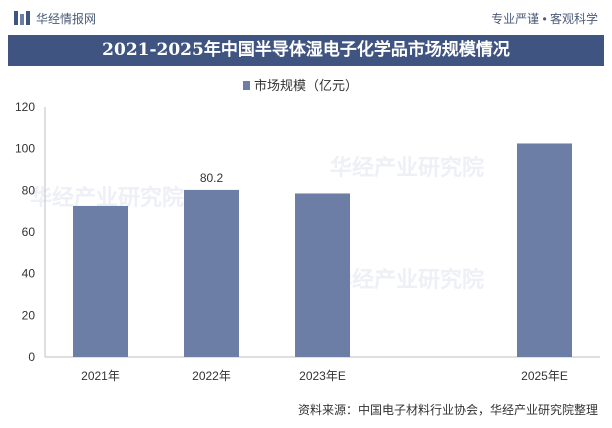  I want to click on x-tick-label: 2025年E, so click(544, 376).